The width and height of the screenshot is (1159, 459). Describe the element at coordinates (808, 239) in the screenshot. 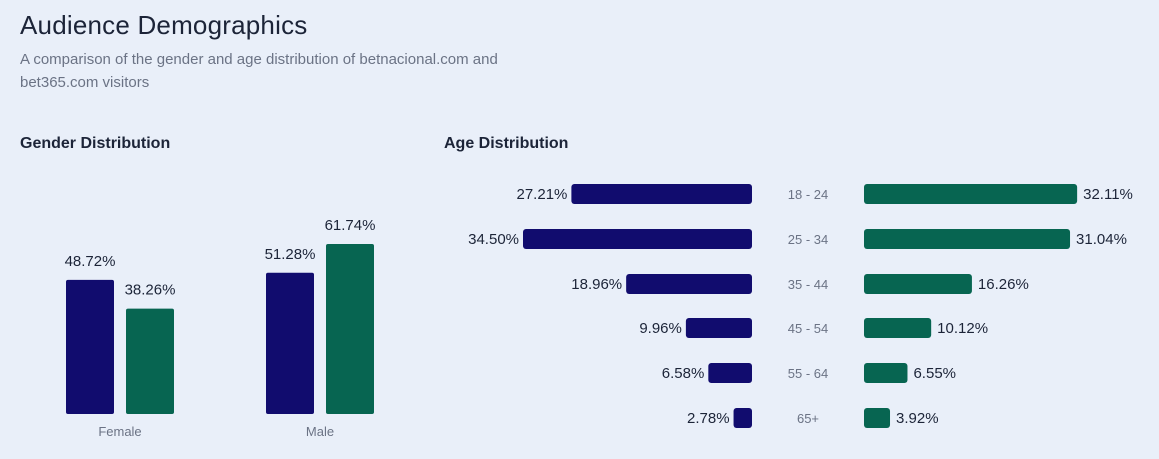

I see `age-category-label: 25 - 34` at that location.